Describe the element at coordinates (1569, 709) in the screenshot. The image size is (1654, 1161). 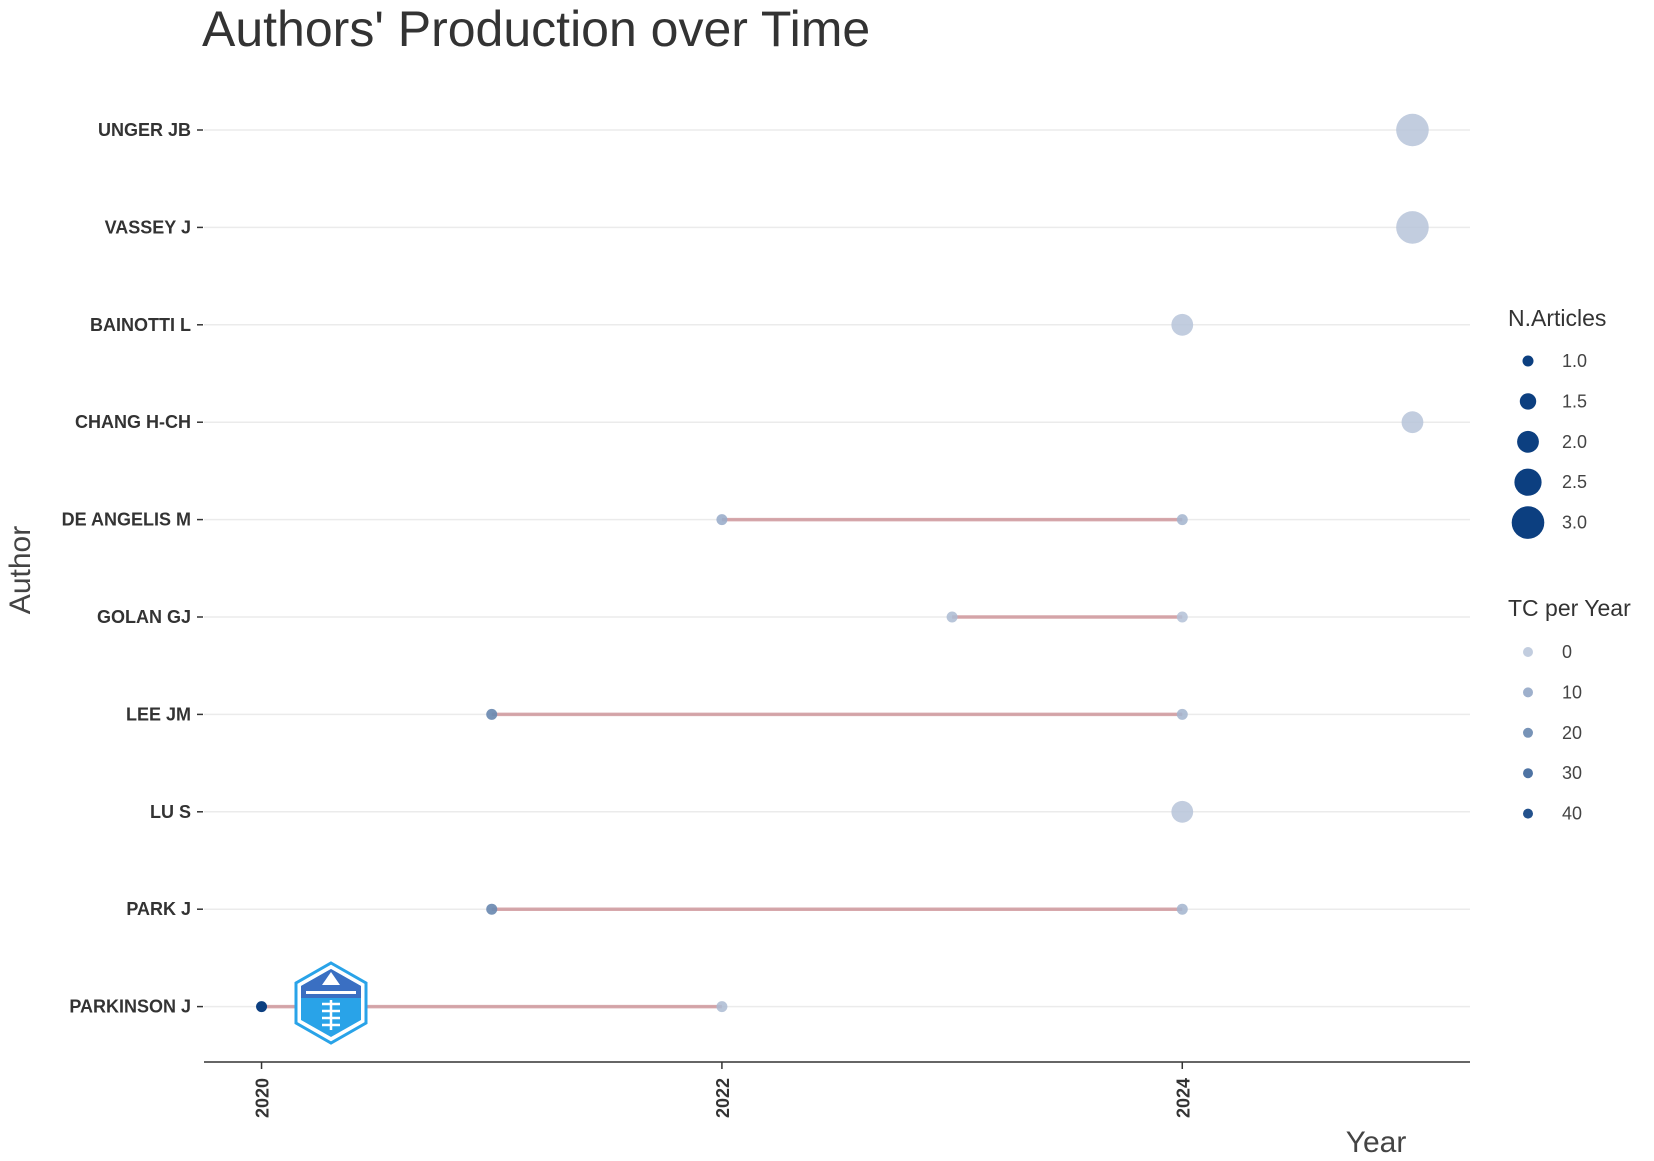
I see `legend-tc-per-year: TC per Year 0 10 20 30 40` at that location.